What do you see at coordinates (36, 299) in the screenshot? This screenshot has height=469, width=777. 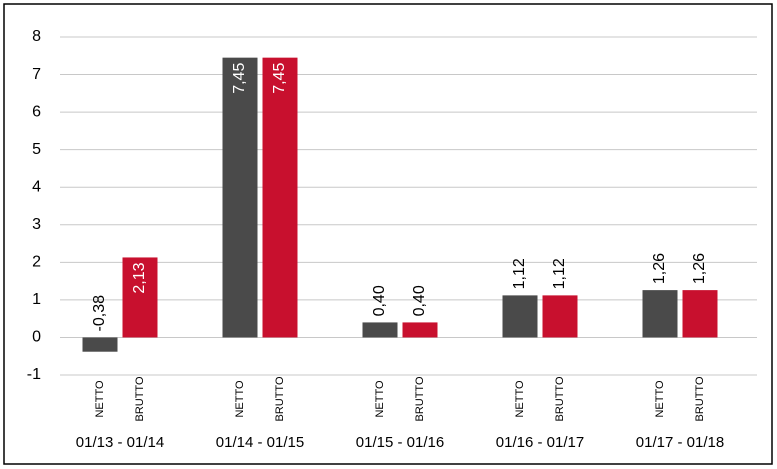 I see `y-tick-label: 1` at bounding box center [36, 299].